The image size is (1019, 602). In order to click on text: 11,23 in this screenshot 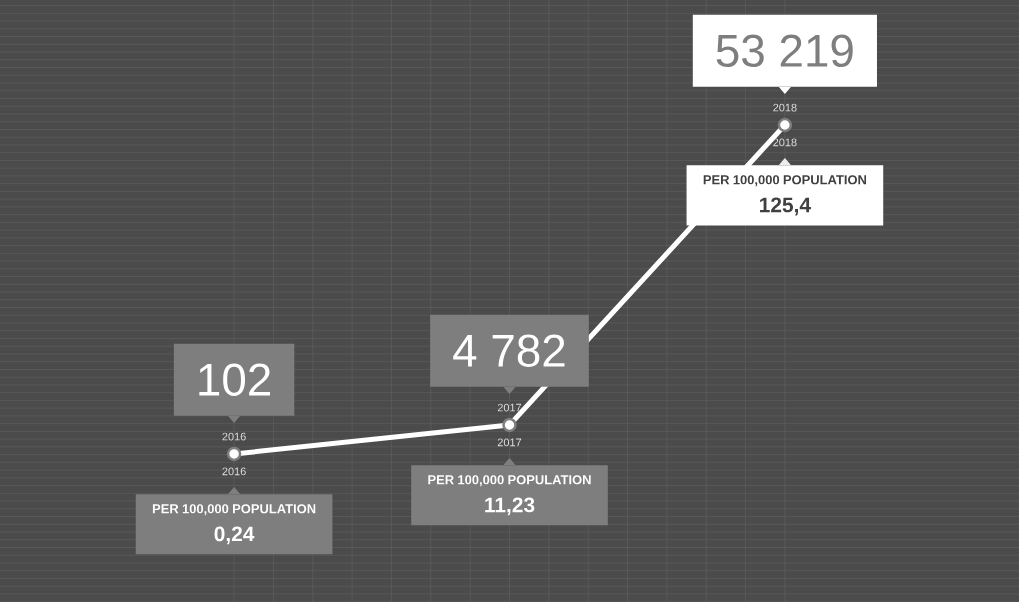, I will do `click(510, 506)`.